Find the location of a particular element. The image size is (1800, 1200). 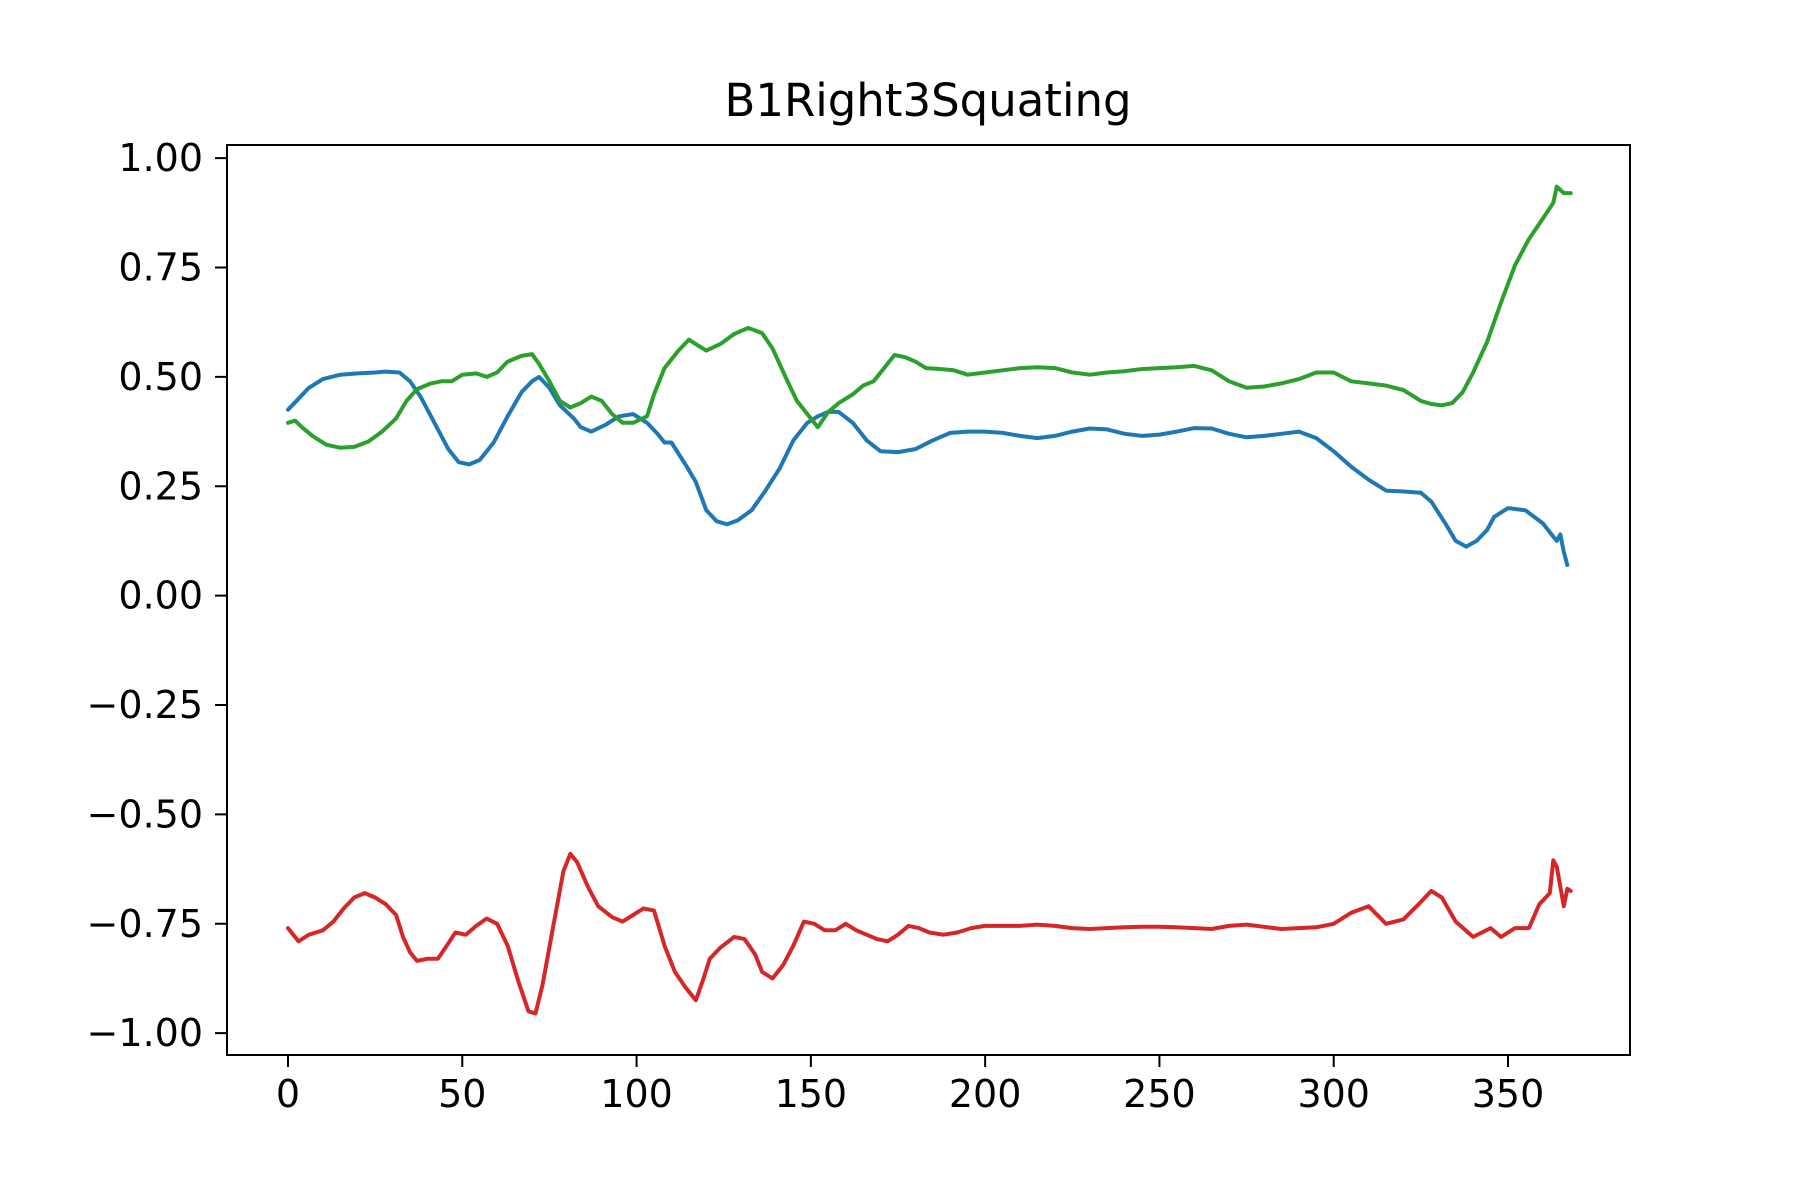

x-tick-label: 350 is located at coordinates (1508, 1094).